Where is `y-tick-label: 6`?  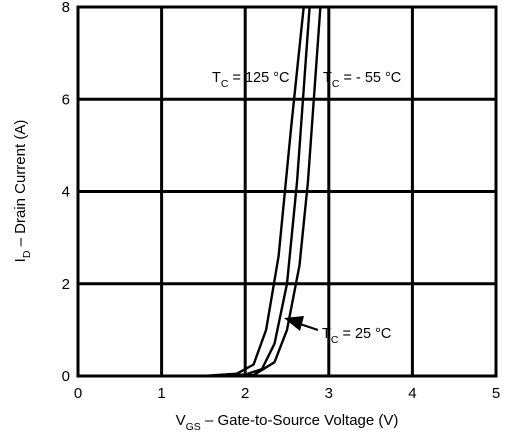 y-tick-label: 6 is located at coordinates (66, 99).